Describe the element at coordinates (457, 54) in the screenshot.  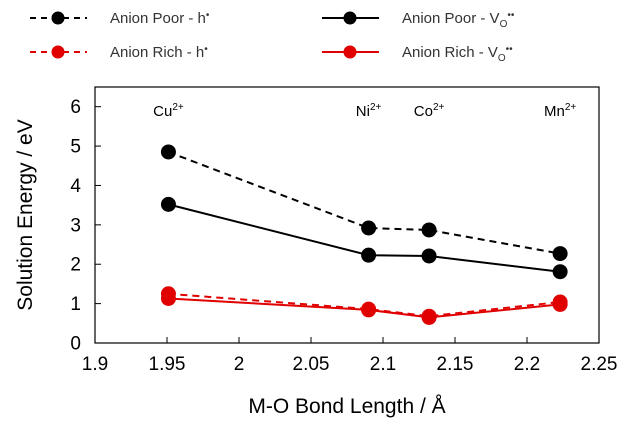
I see `legend-label: Anion Rich - VO••` at that location.